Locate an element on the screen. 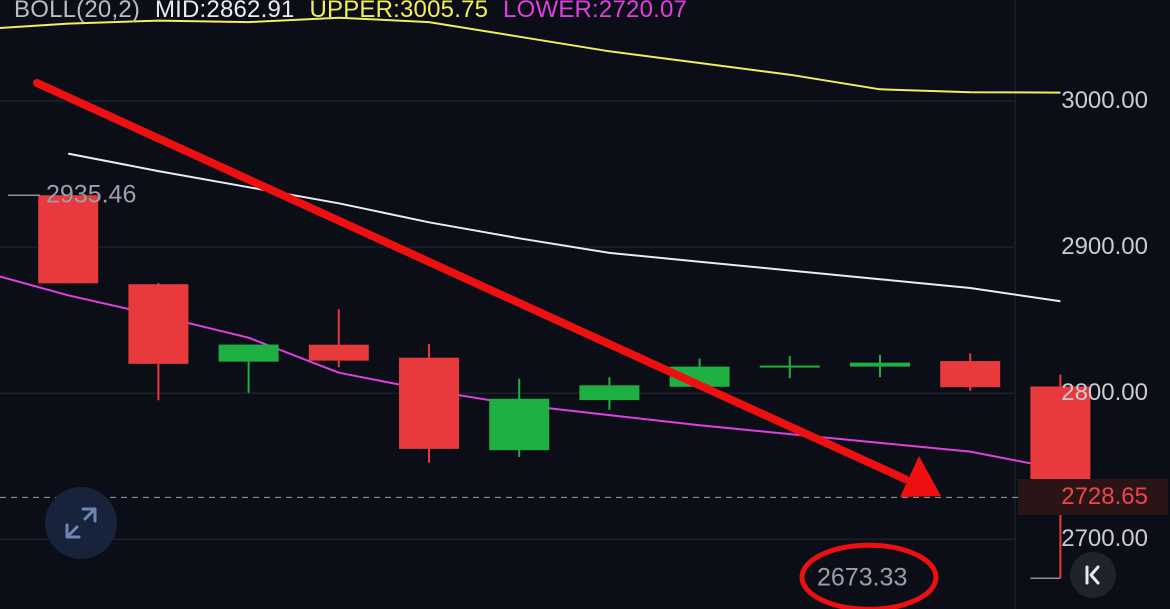 The width and height of the screenshot is (1170, 609). collapse-left-icon is located at coordinates (1092, 575).